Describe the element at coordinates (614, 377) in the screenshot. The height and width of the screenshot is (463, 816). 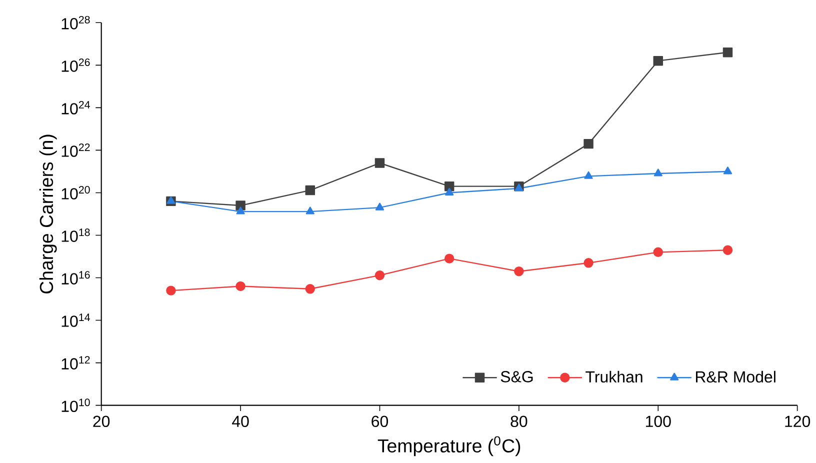
I see `legend-label: Trukhan` at that location.